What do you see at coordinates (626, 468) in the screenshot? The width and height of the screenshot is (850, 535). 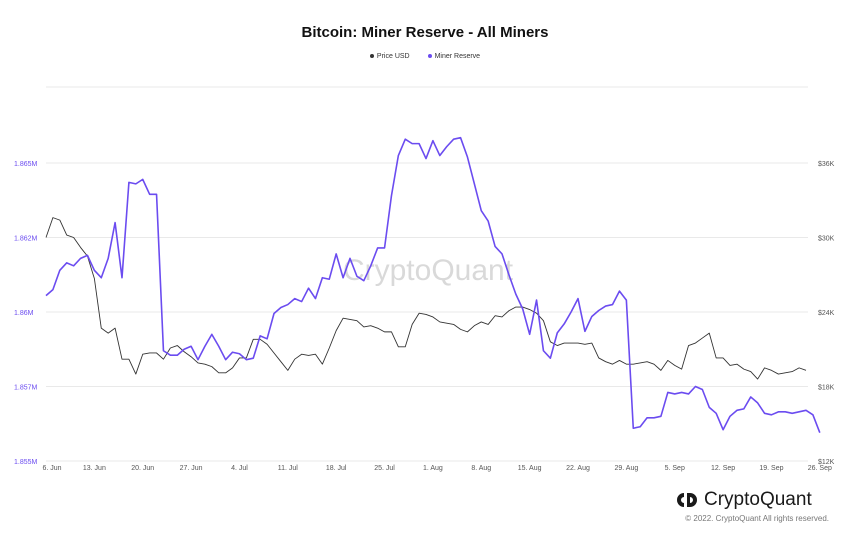 I see `x-axis-tick-label: 29. Aug` at bounding box center [626, 468].